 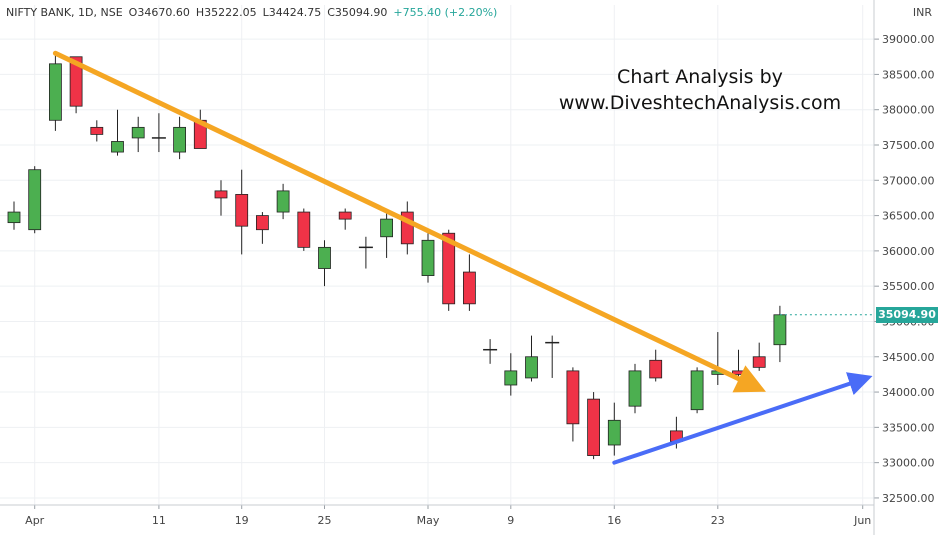 What do you see at coordinates (908, 180) in the screenshot?
I see `y-tick-label: 37000.00` at bounding box center [908, 180].